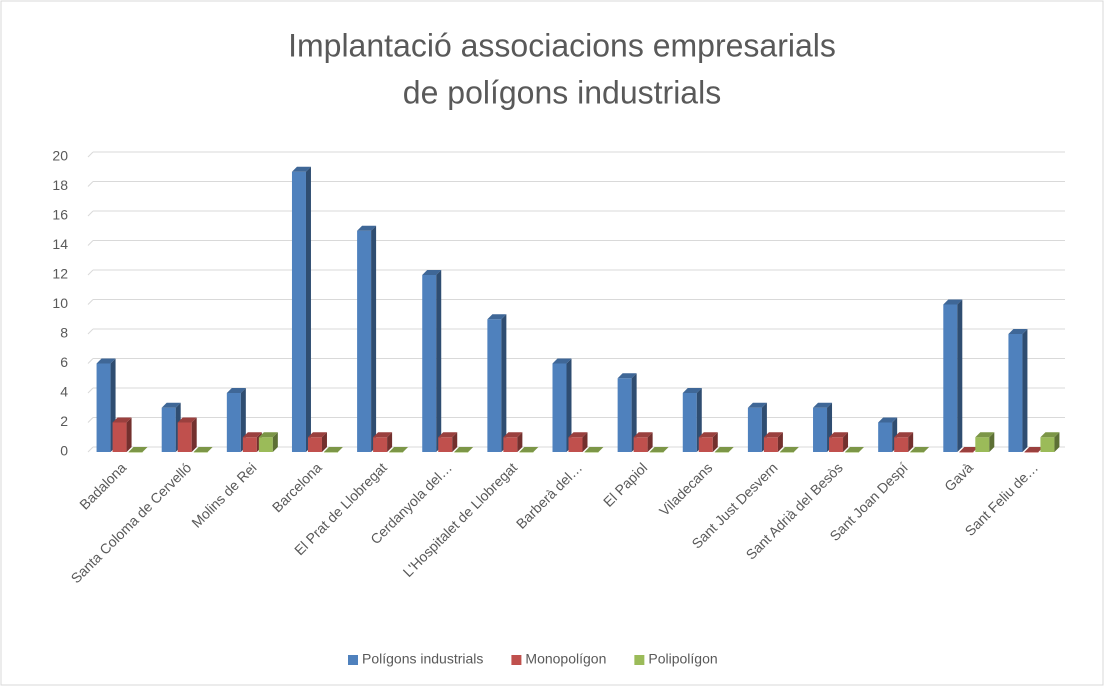 The image size is (1105, 686). What do you see at coordinates (60, 185) in the screenshot?
I see `y-tick-label: 18` at bounding box center [60, 185].